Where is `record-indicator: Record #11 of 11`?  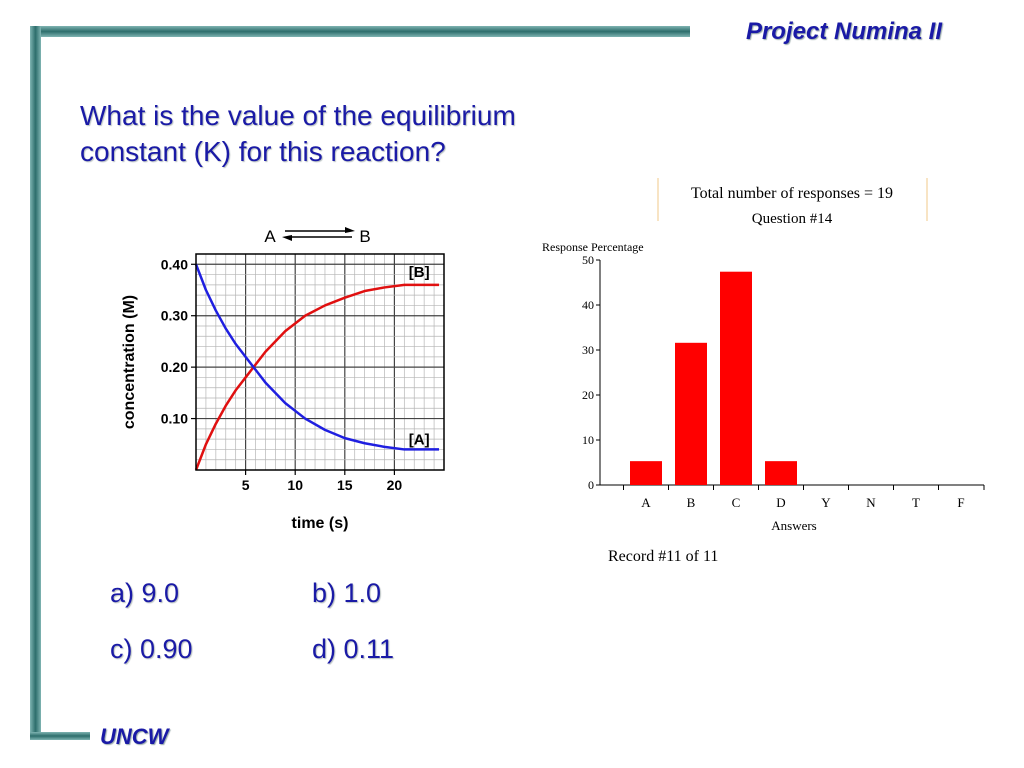 record-indicator: Record #11 of 11 is located at coordinates (663, 556).